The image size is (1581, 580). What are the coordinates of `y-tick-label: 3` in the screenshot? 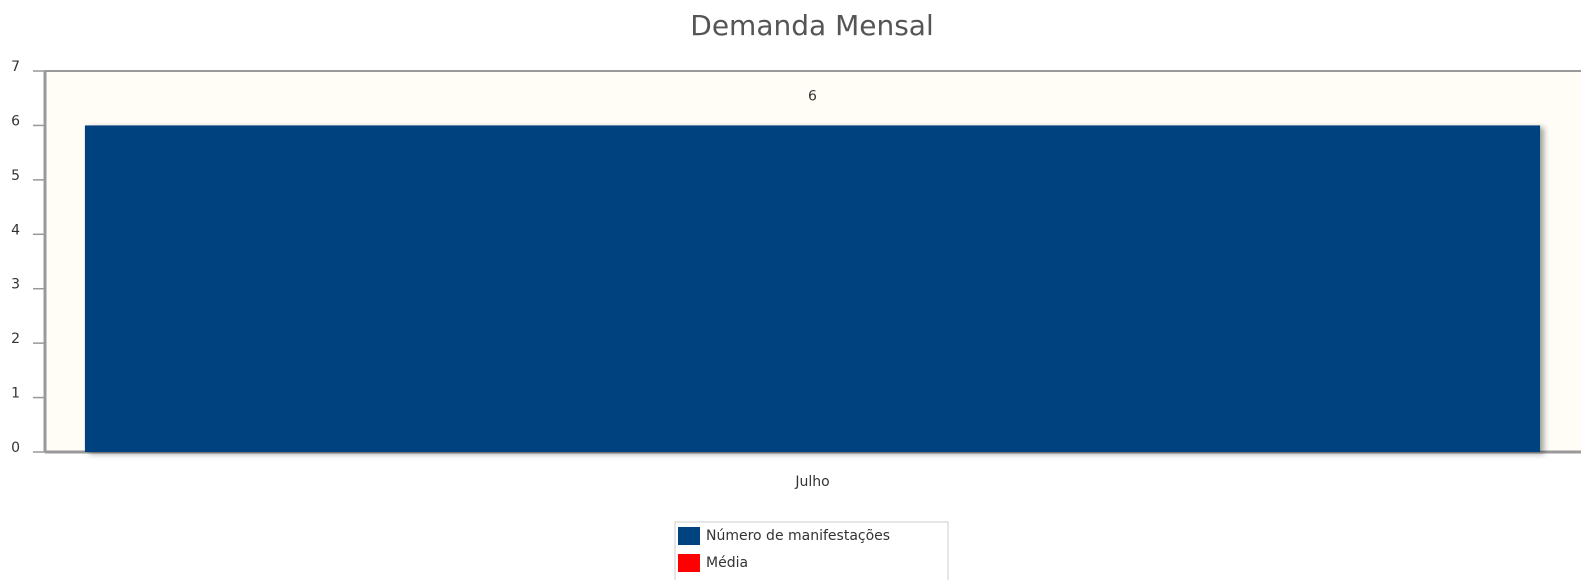 It's located at (15, 285).